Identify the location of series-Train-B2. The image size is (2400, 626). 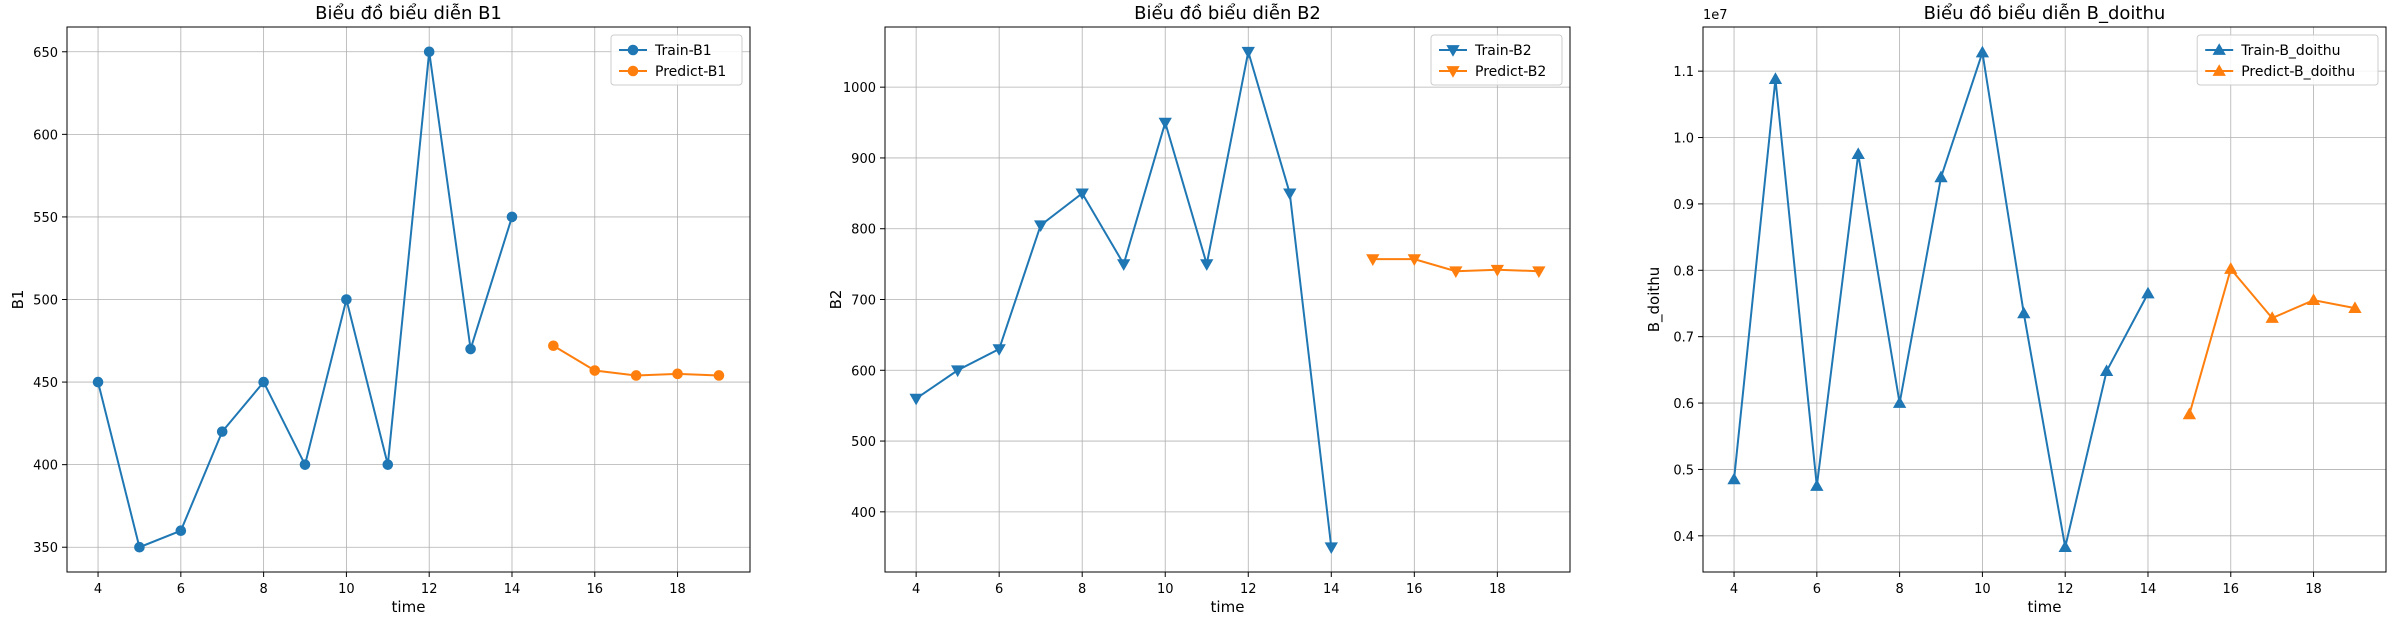
(1123, 300).